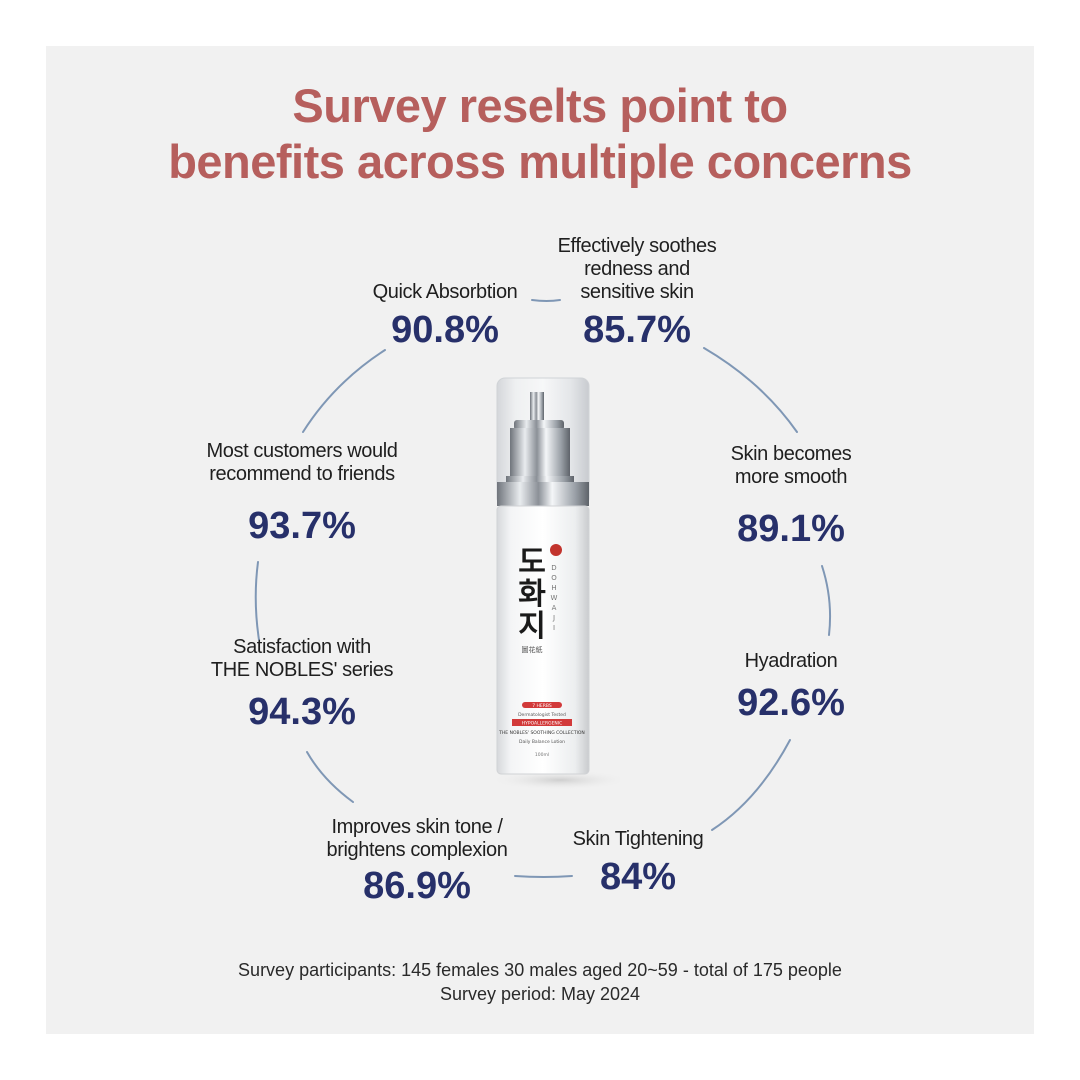  I want to click on stat-percent: 86.9%, so click(417, 886).